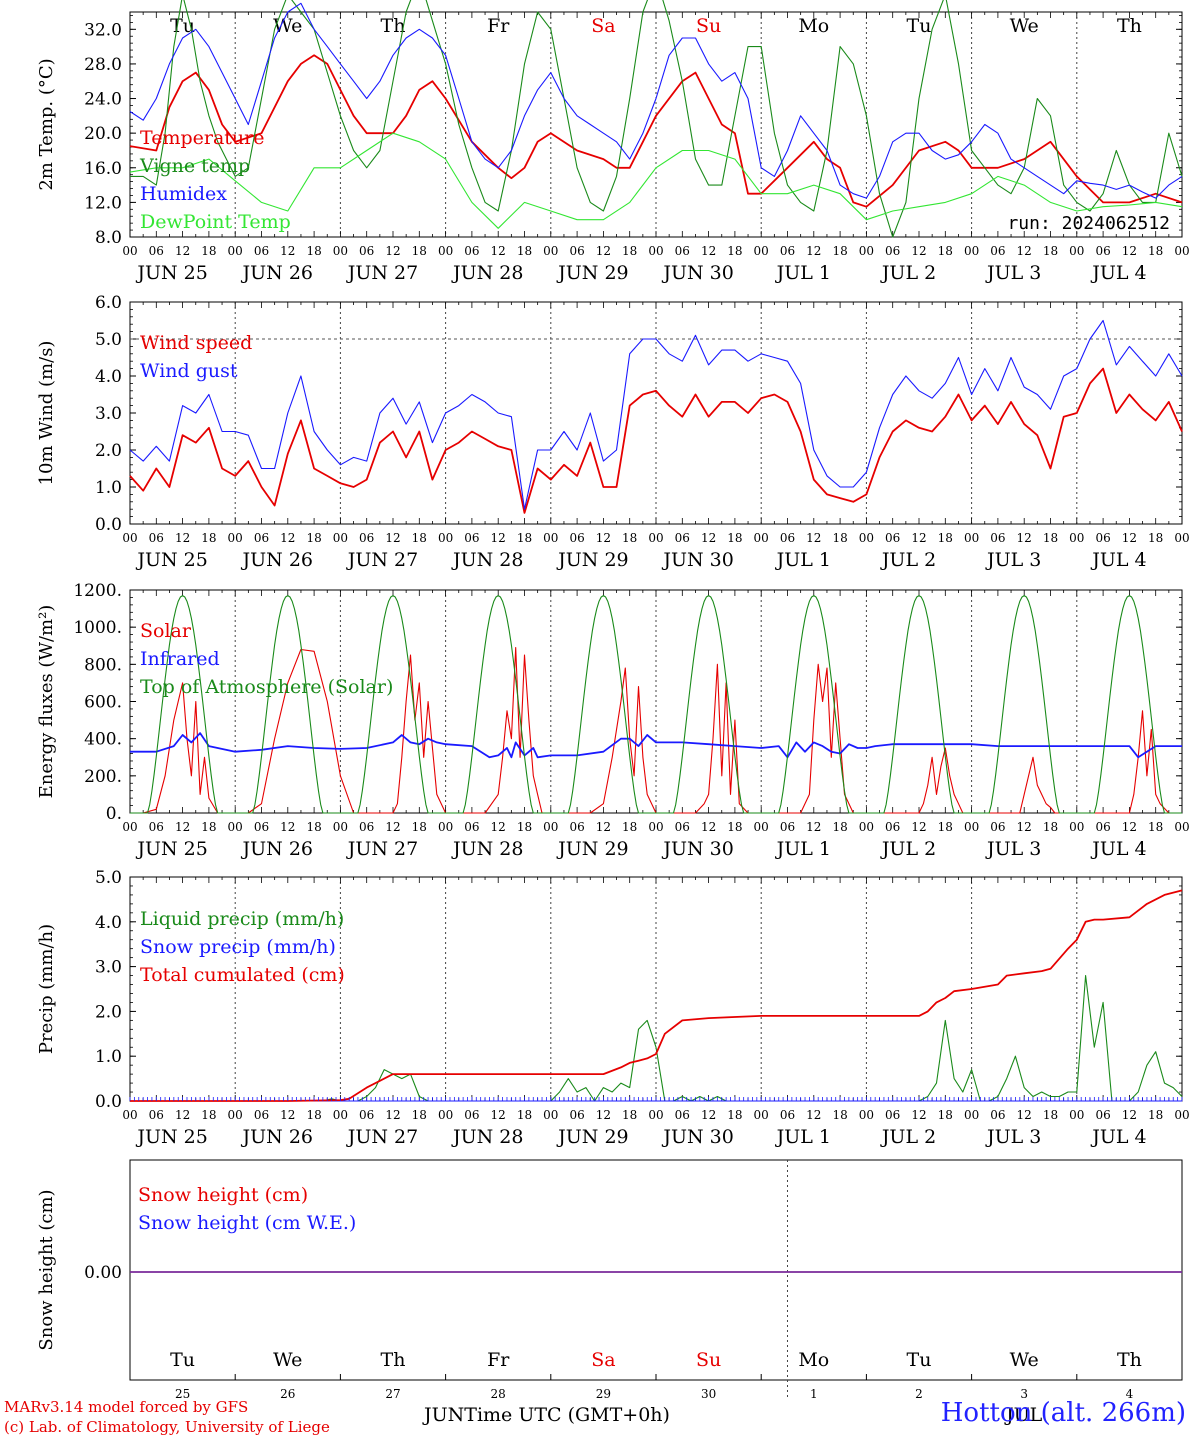 The width and height of the screenshot is (1194, 1440). What do you see at coordinates (908, 849) in the screenshot?
I see `day-label: JUL 2` at bounding box center [908, 849].